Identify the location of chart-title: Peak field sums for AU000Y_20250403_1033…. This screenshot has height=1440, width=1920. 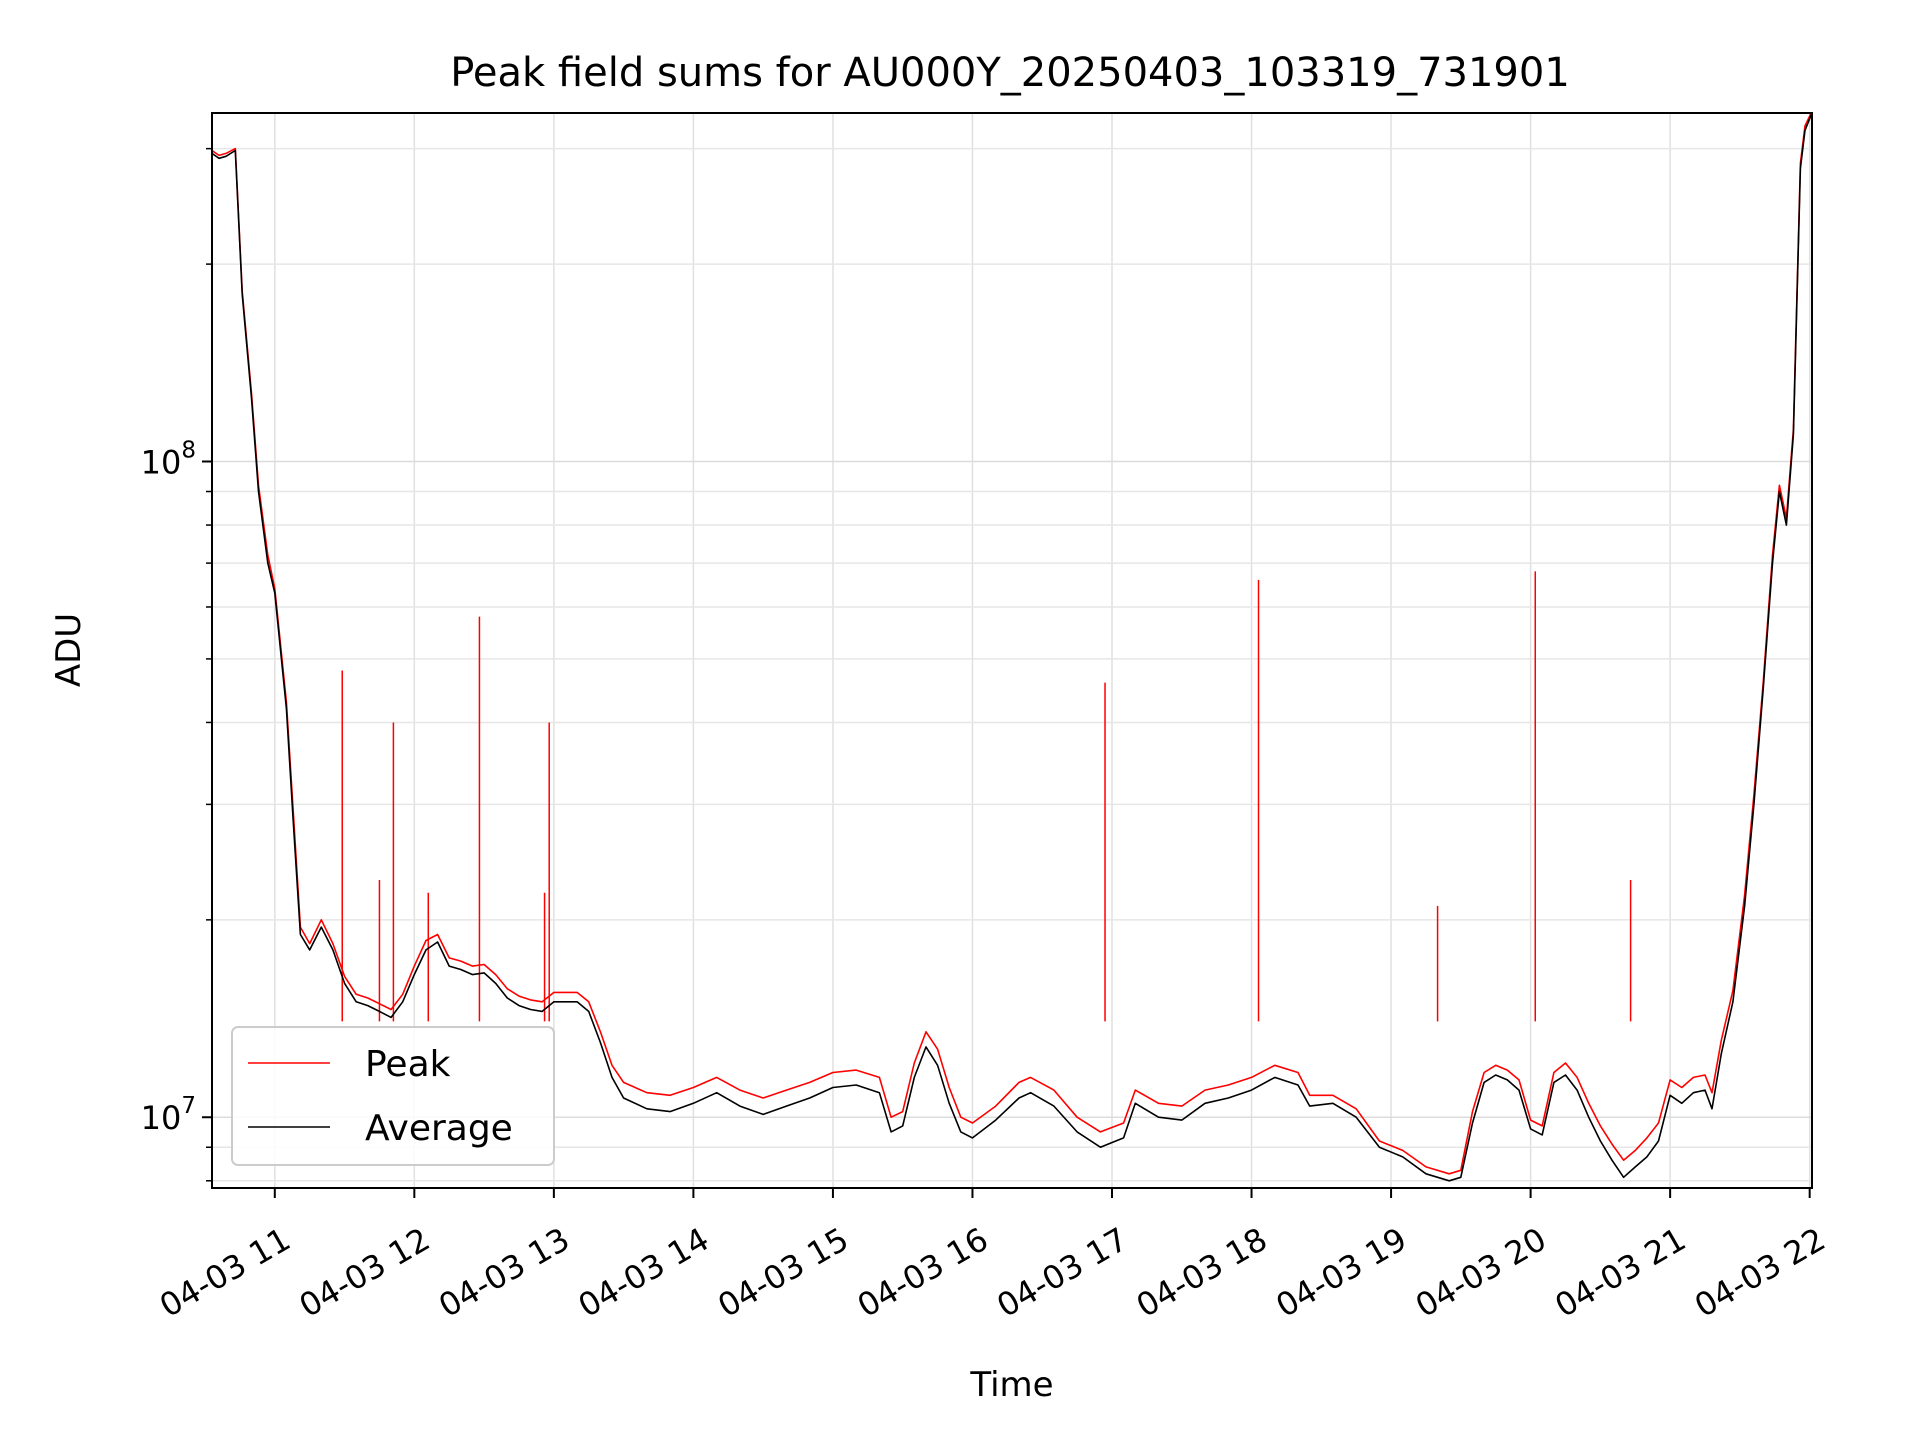
(1010, 73).